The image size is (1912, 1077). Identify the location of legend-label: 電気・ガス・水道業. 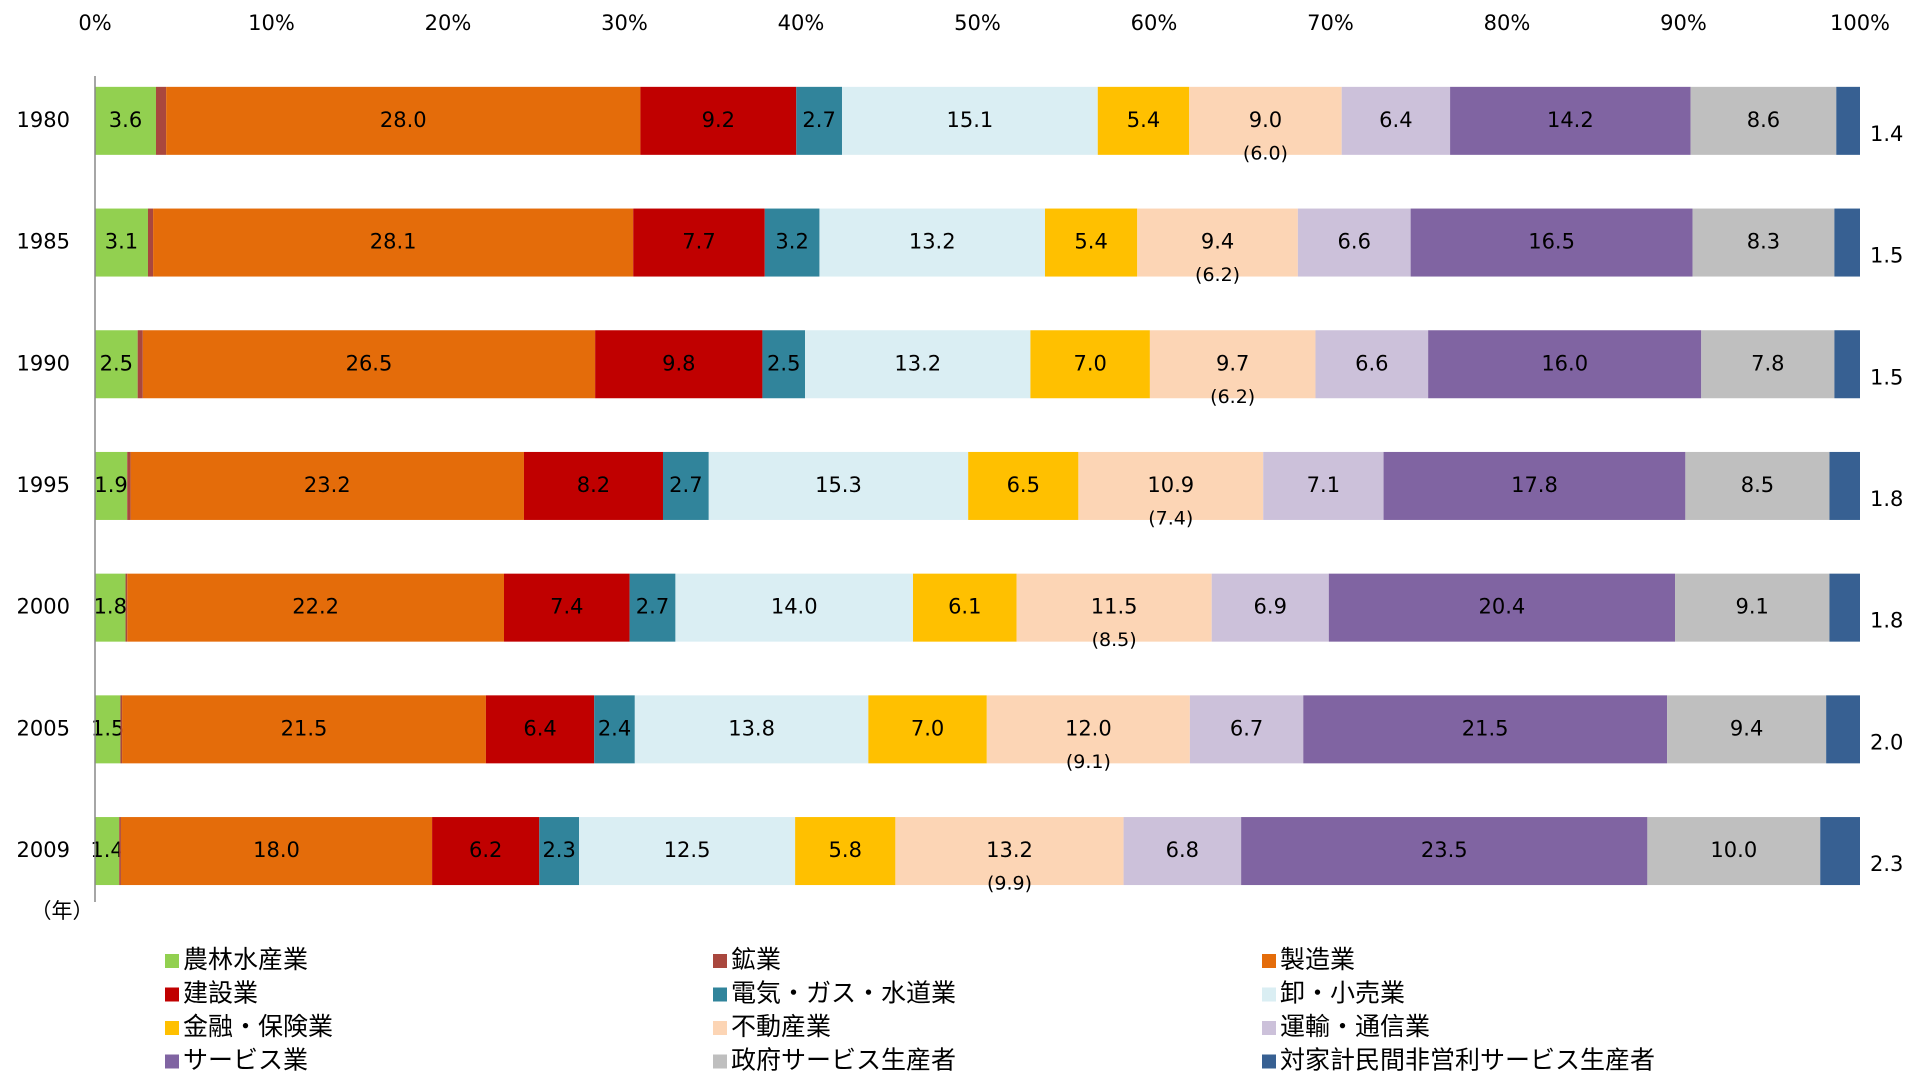
(843, 993).